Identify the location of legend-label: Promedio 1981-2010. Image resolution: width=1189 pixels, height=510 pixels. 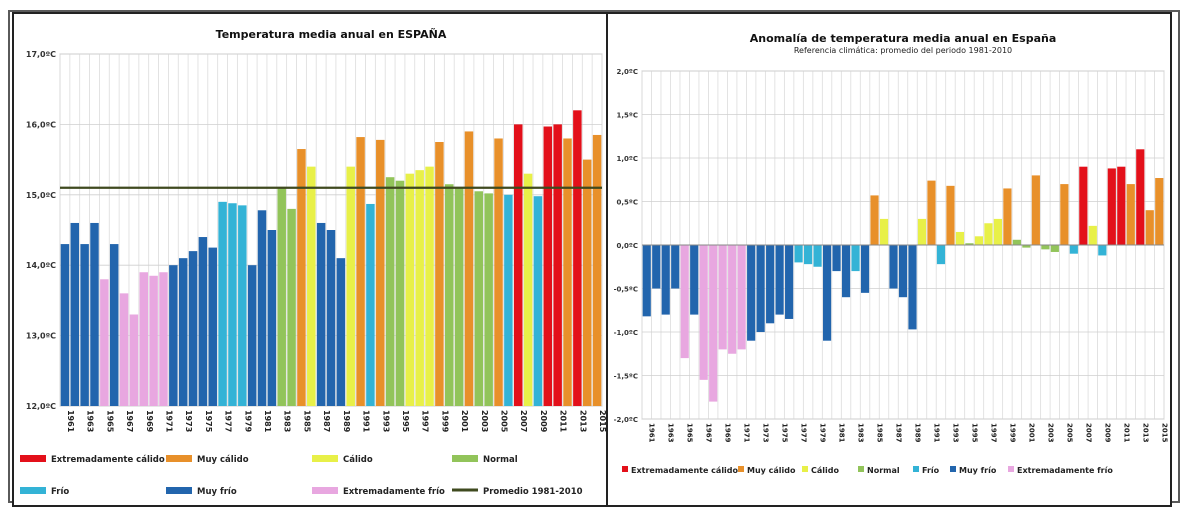
(533, 492).